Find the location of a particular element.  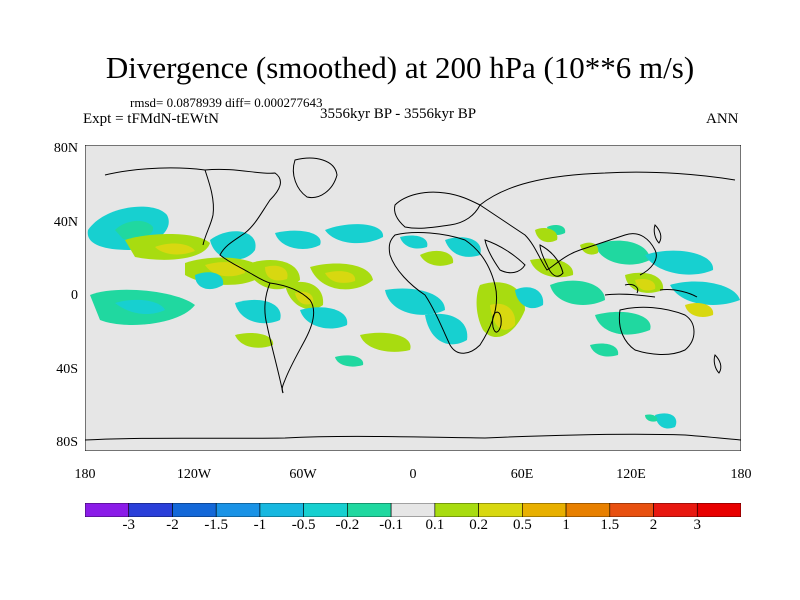

colorbar-label: 0.2 is located at coordinates (478, 525).